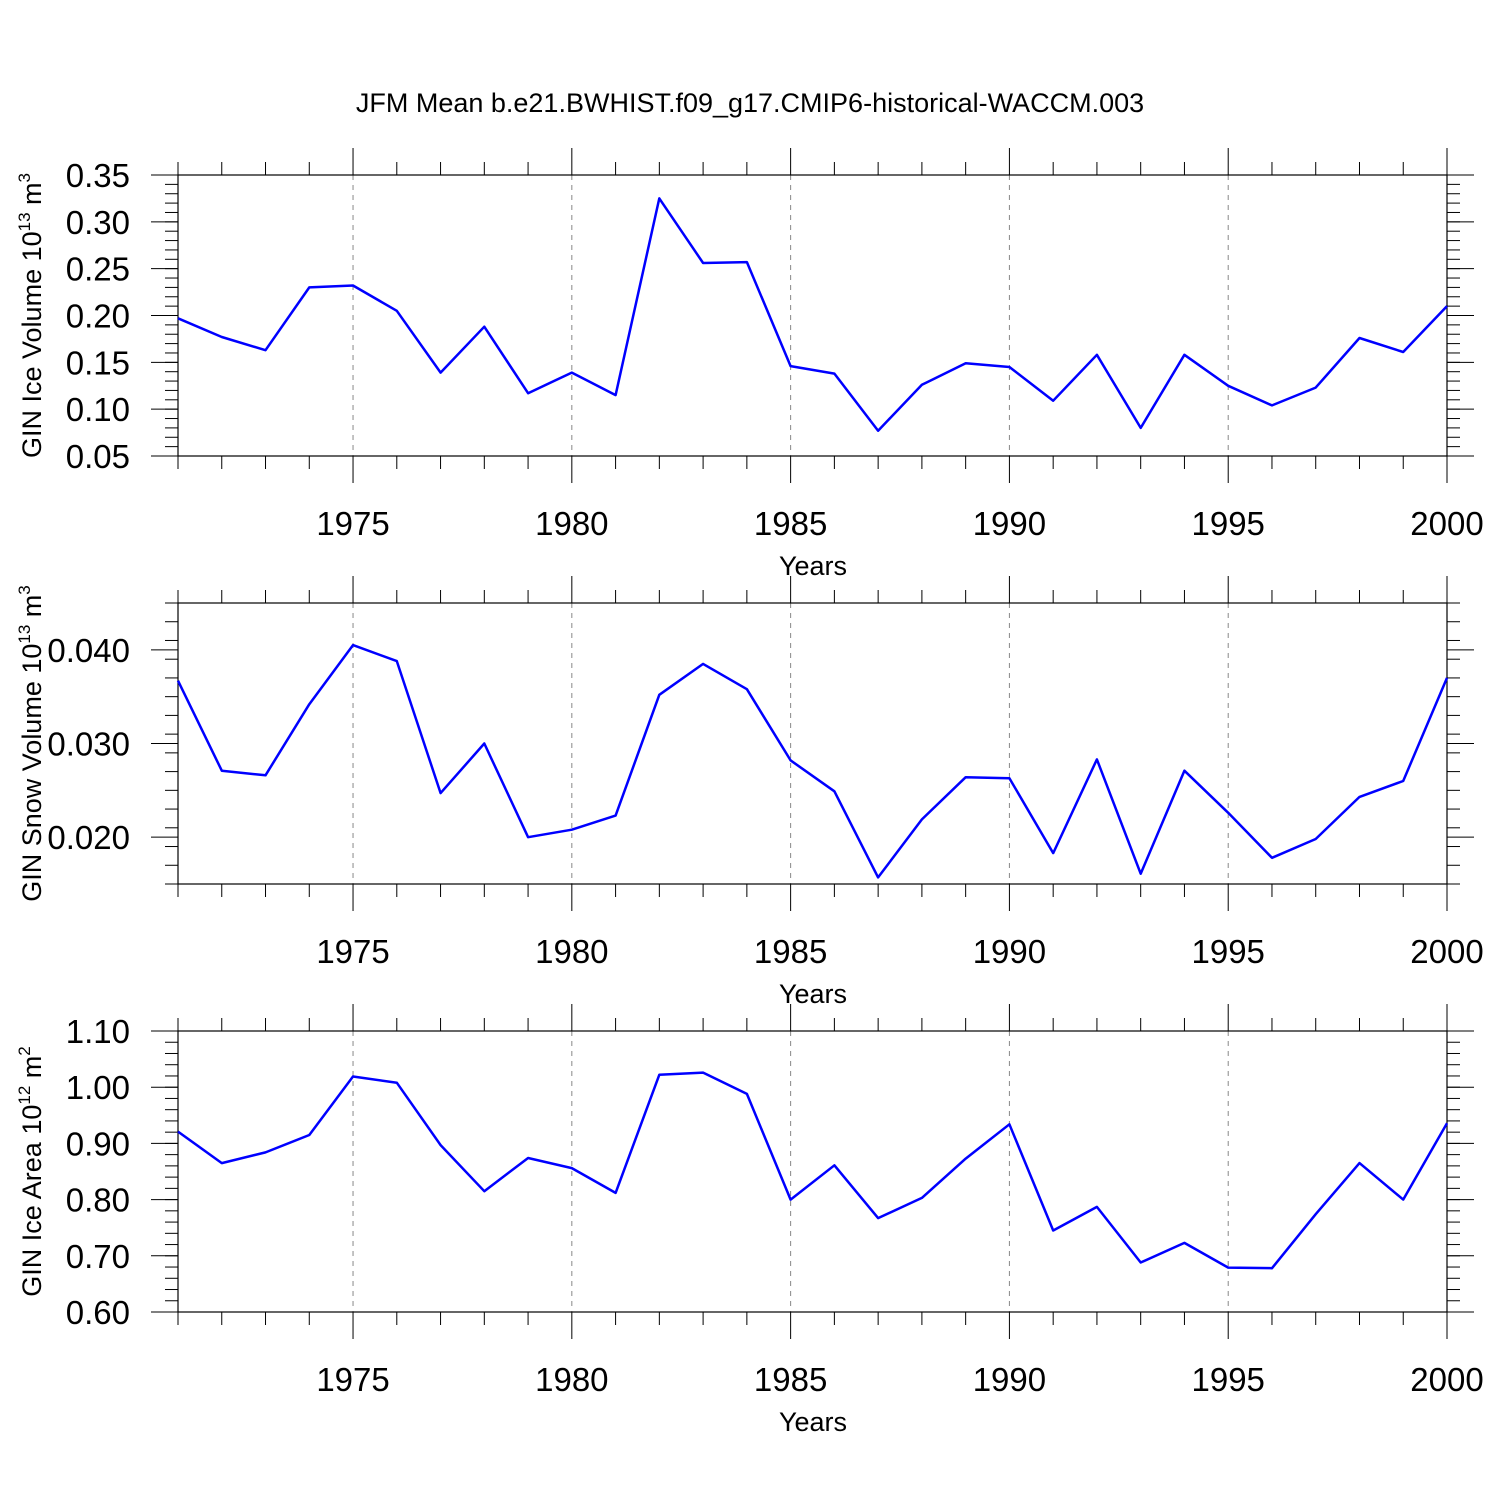  Describe the element at coordinates (24, 1050) in the screenshot. I see `y-axis-title-unit-exponent: 2` at that location.